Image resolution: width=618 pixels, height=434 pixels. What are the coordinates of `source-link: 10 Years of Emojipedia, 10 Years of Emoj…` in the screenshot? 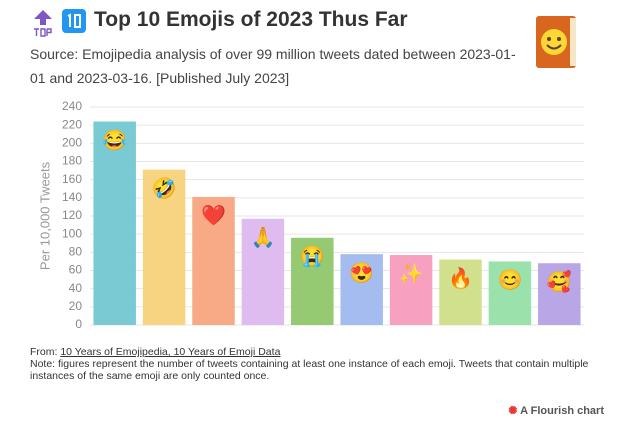 It's located at (170, 352).